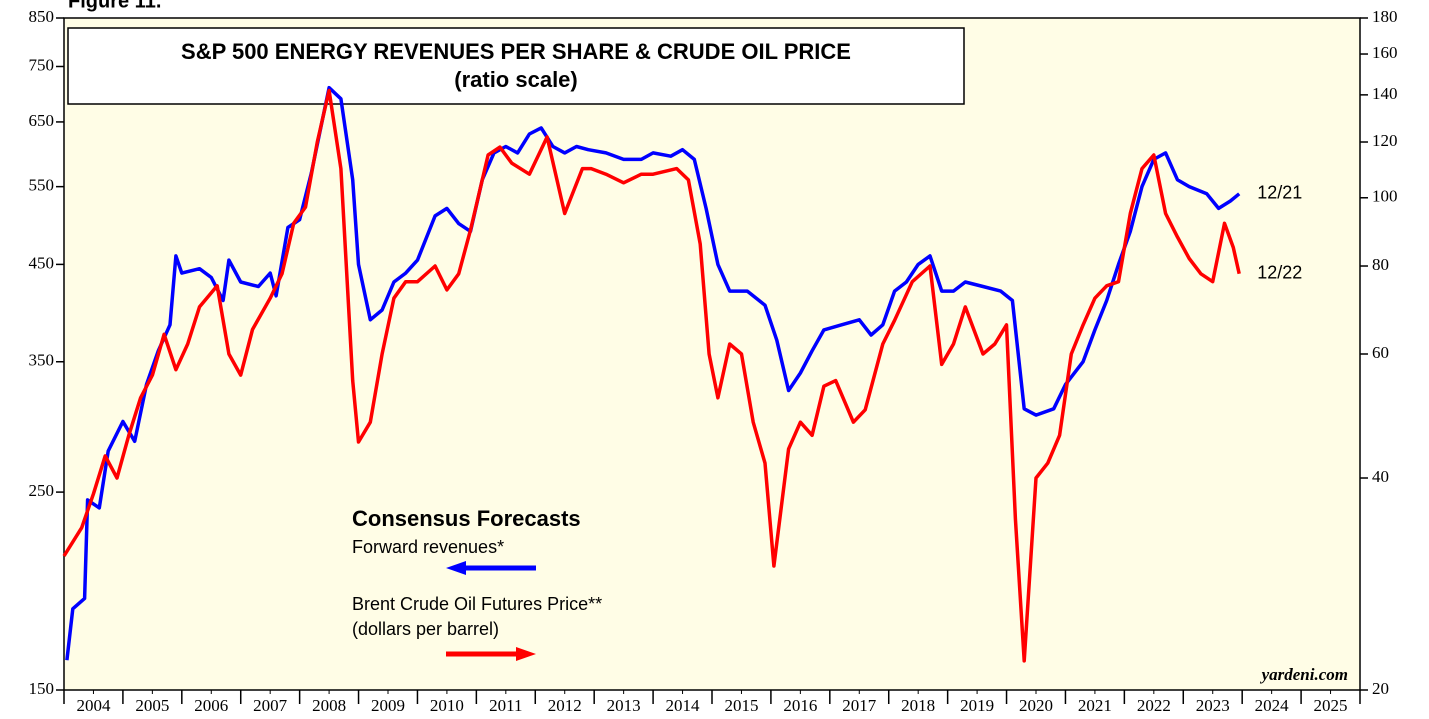 The width and height of the screenshot is (1429, 719). What do you see at coordinates (42, 185) in the screenshot?
I see `y-tick-label: 550` at bounding box center [42, 185].